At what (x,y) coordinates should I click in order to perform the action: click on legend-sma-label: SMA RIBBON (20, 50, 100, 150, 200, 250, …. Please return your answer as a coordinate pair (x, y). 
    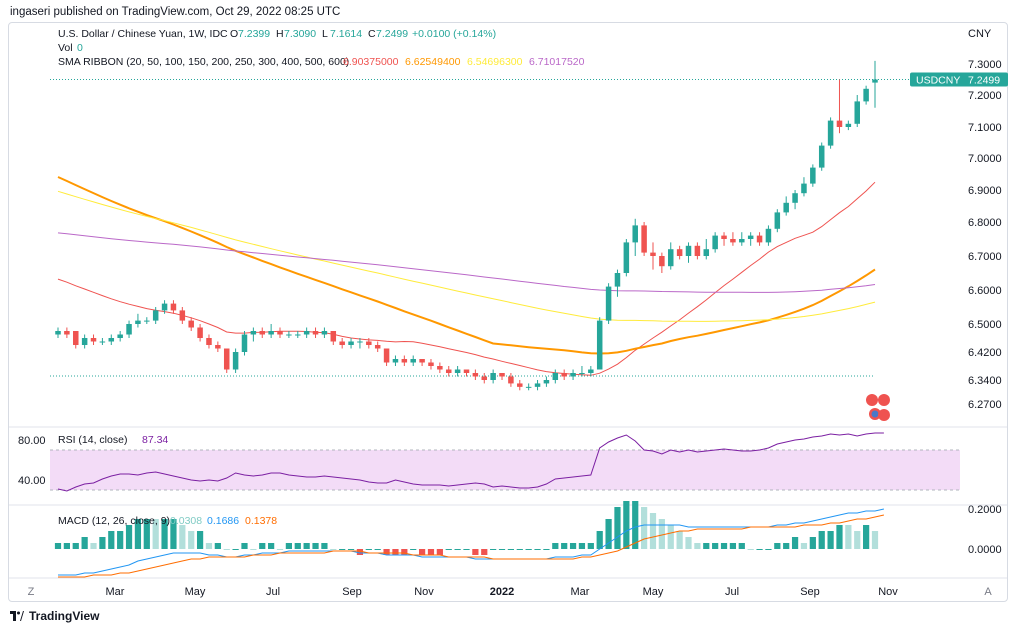
    Looking at the image, I should click on (203, 62).